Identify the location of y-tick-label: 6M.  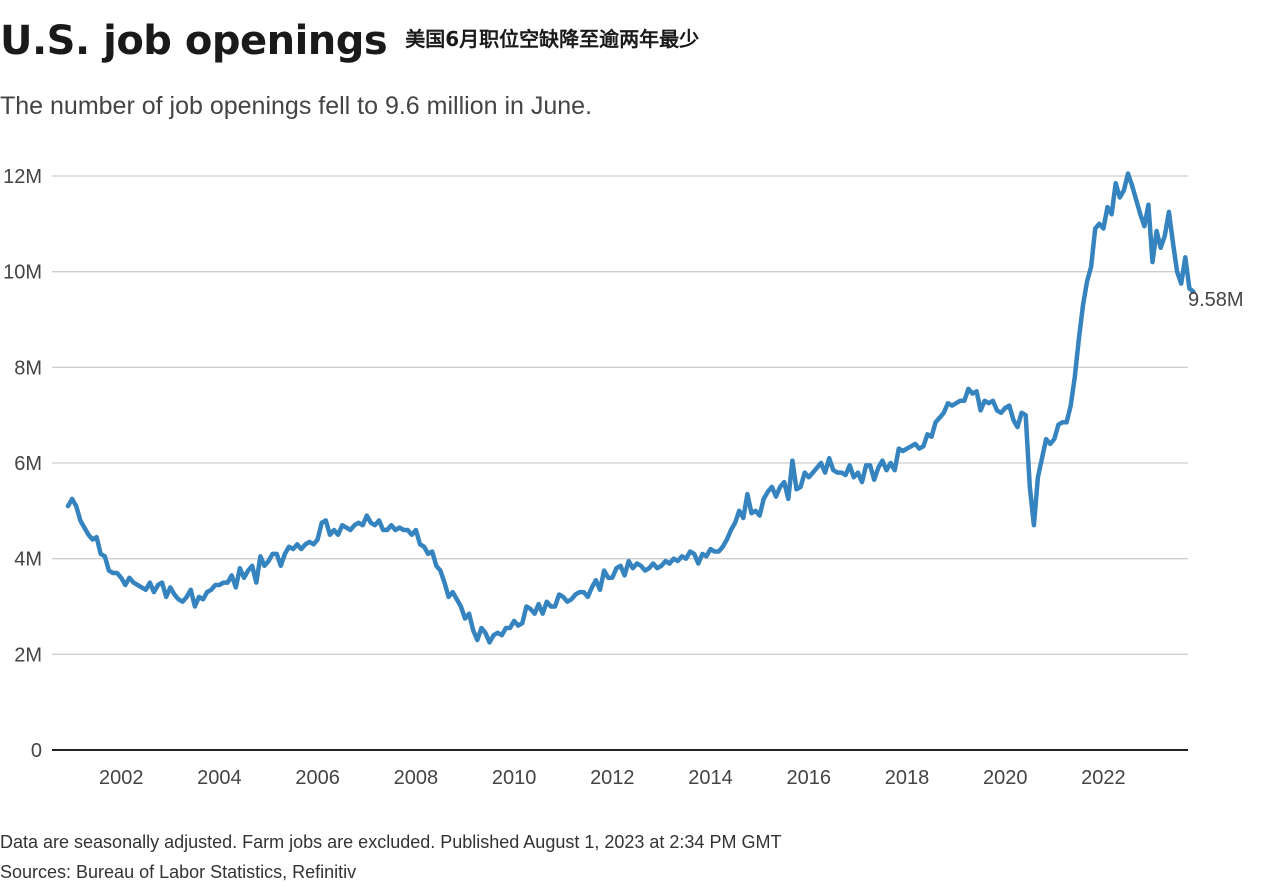
(28, 464).